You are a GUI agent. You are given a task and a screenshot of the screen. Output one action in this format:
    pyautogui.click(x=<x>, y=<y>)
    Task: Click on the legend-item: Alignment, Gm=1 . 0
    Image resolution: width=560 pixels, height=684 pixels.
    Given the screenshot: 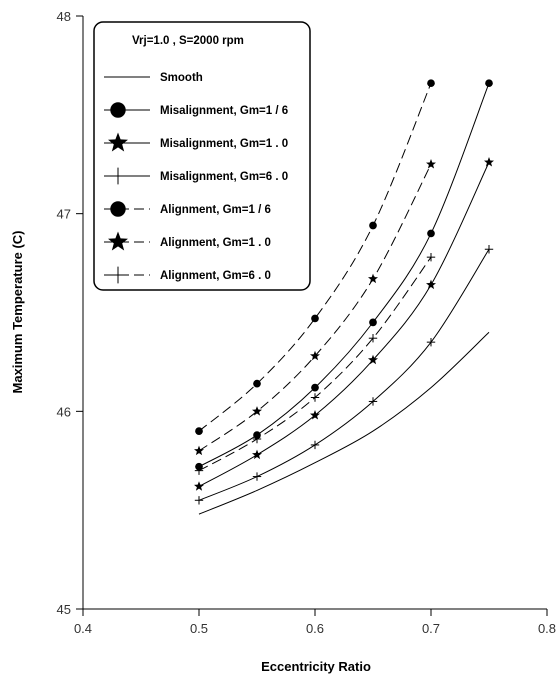 What is the action you would take?
    pyautogui.click(x=187, y=241)
    